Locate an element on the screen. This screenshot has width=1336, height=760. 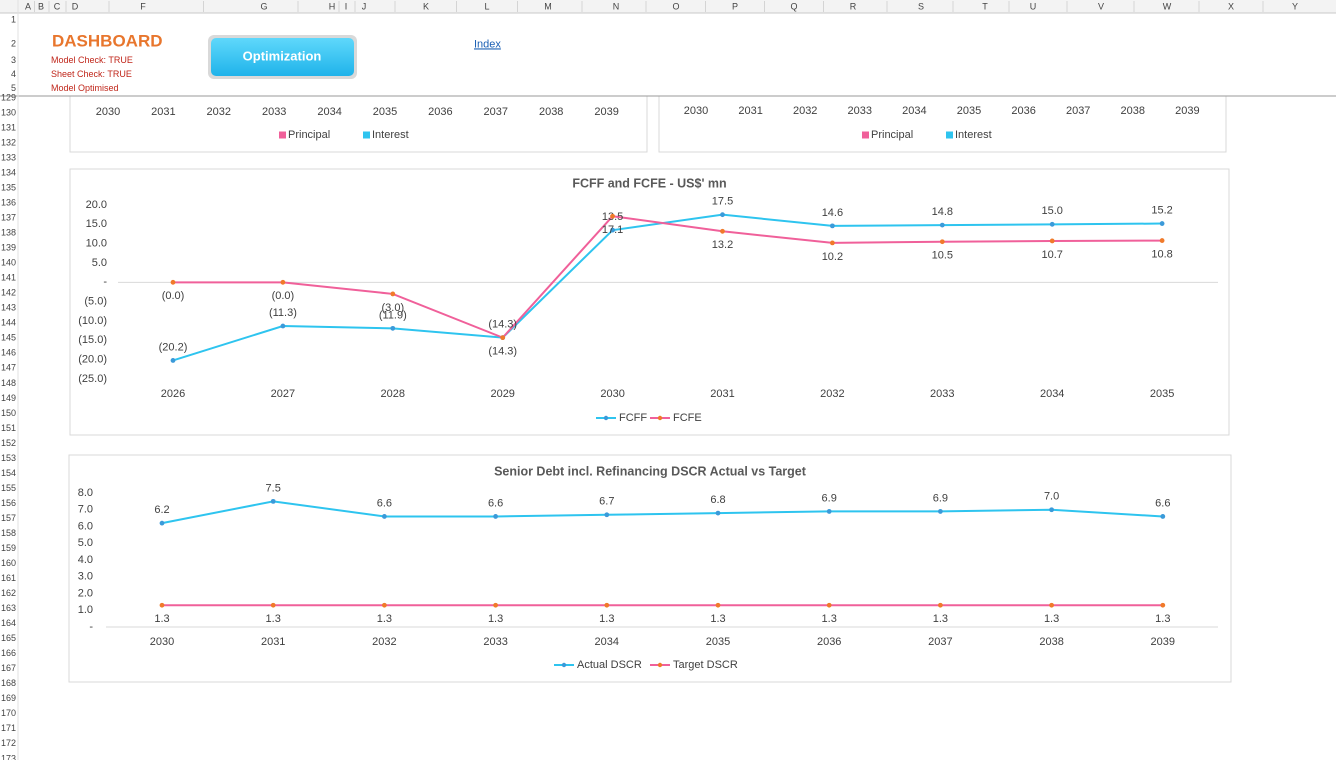
row-number: 159 is located at coordinates (8, 548).